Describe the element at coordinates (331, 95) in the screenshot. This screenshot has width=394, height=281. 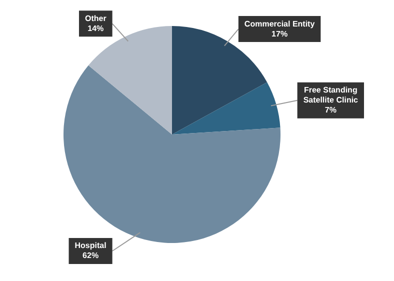
I see `slice-label: Free Standing Satellite Clinic` at that location.